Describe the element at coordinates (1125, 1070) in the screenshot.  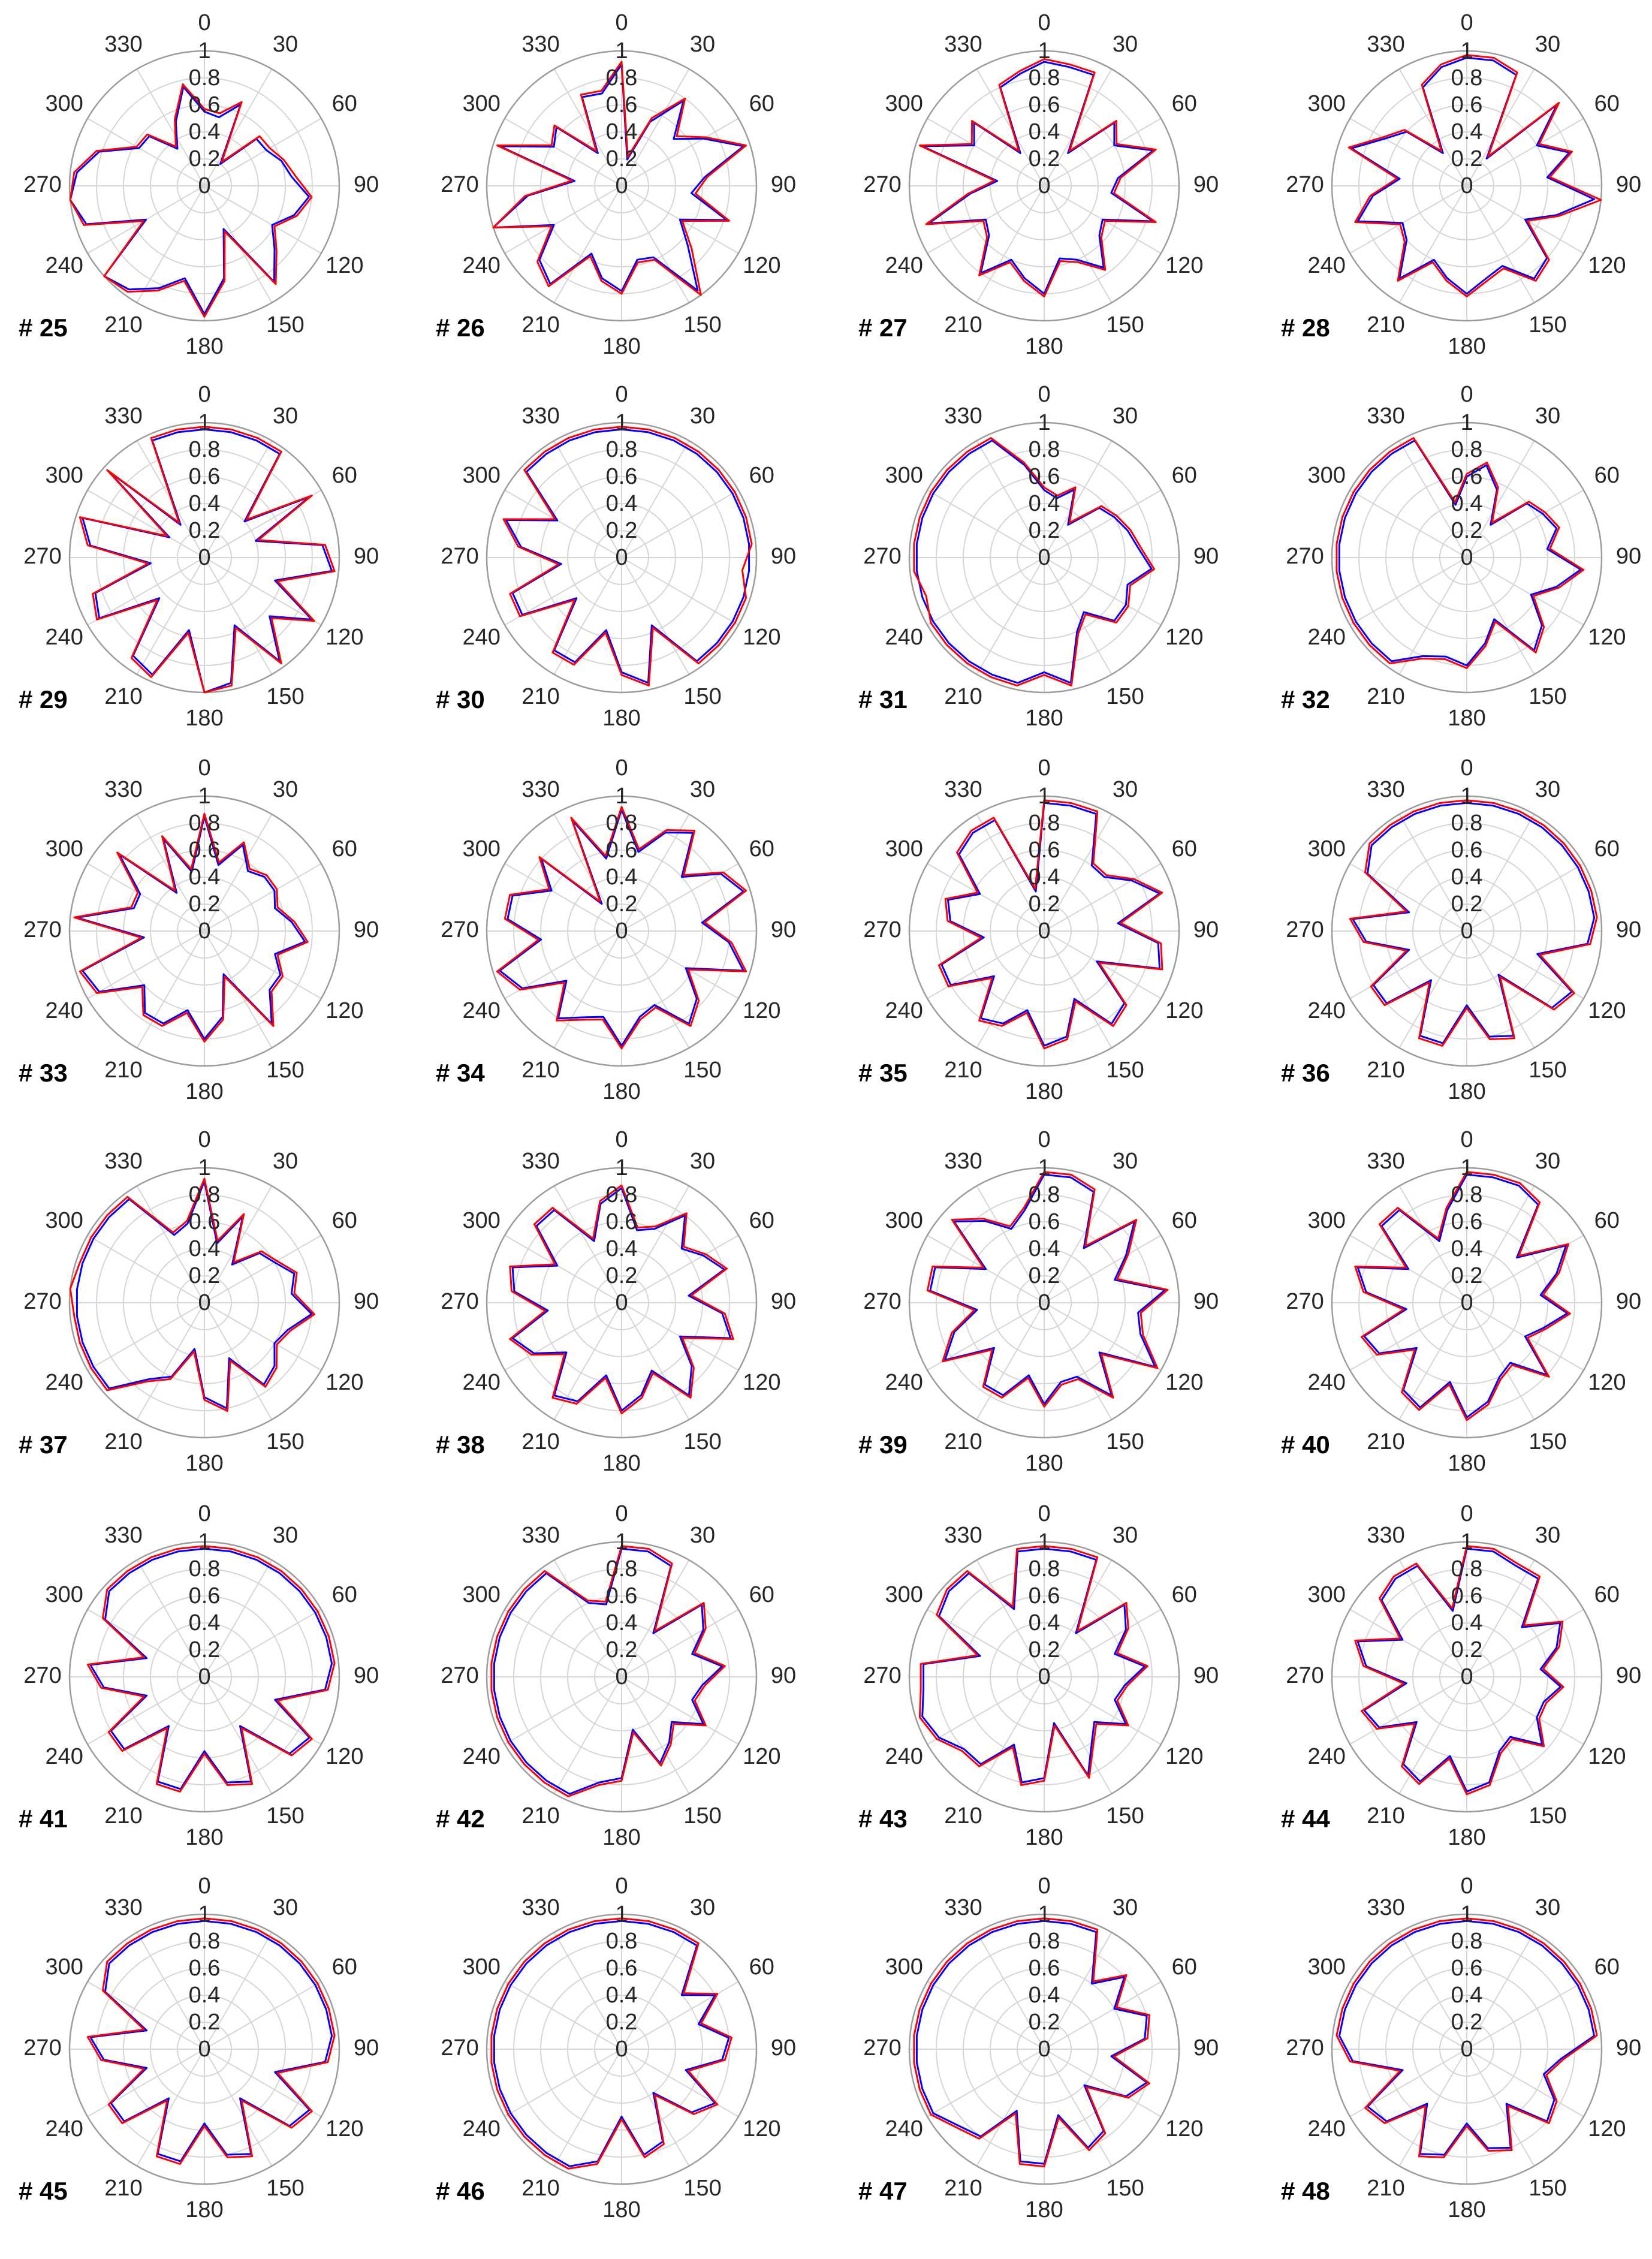
I see `theta-tick-label: 150` at that location.